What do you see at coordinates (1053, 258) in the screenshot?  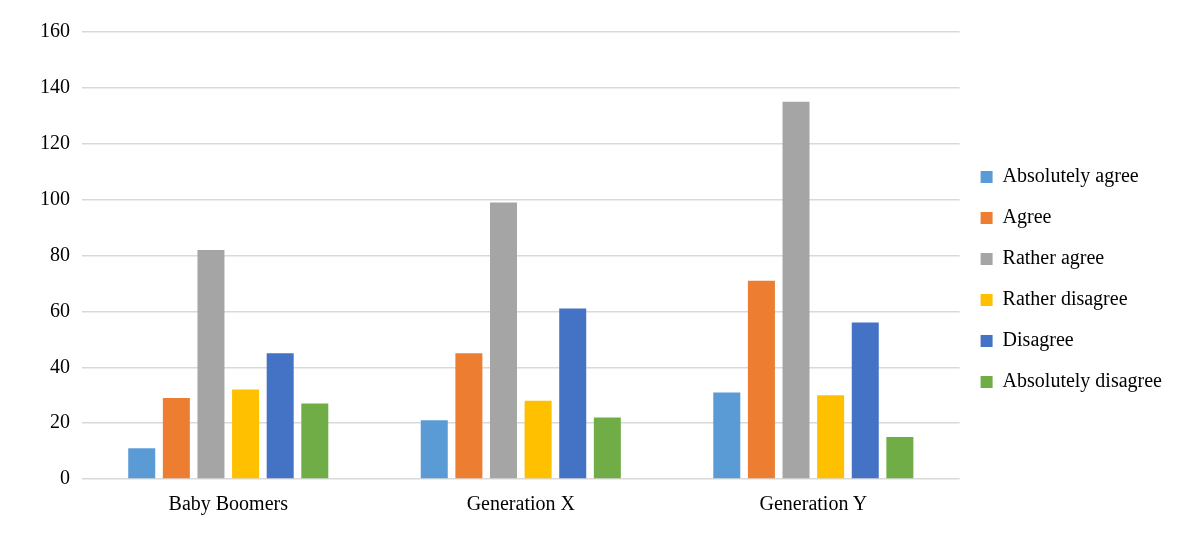 I see `legend-label: Rather agree` at bounding box center [1053, 258].